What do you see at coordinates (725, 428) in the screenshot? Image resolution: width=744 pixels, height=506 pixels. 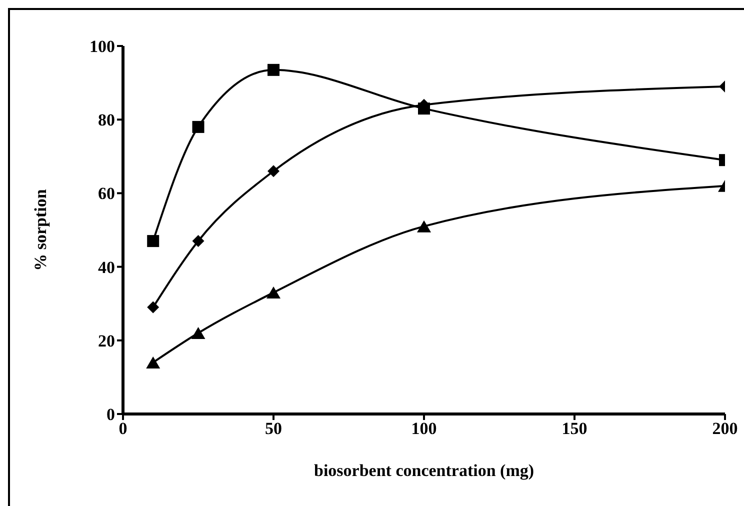 I see `x-tick-label: 200` at bounding box center [725, 428].